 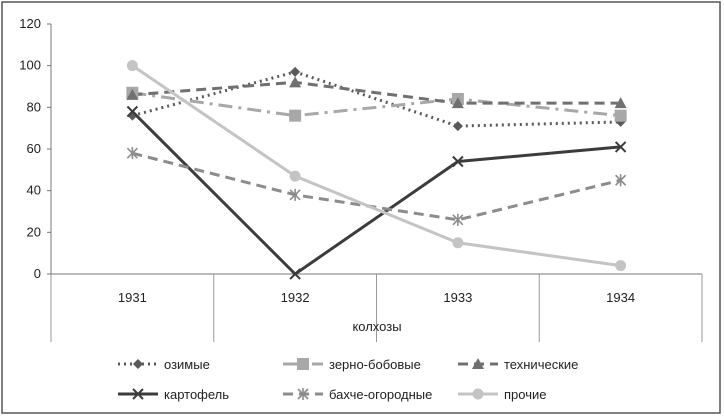 What do you see at coordinates (380, 394) in the screenshot?
I see `legend-label: бахче-огородные` at bounding box center [380, 394].